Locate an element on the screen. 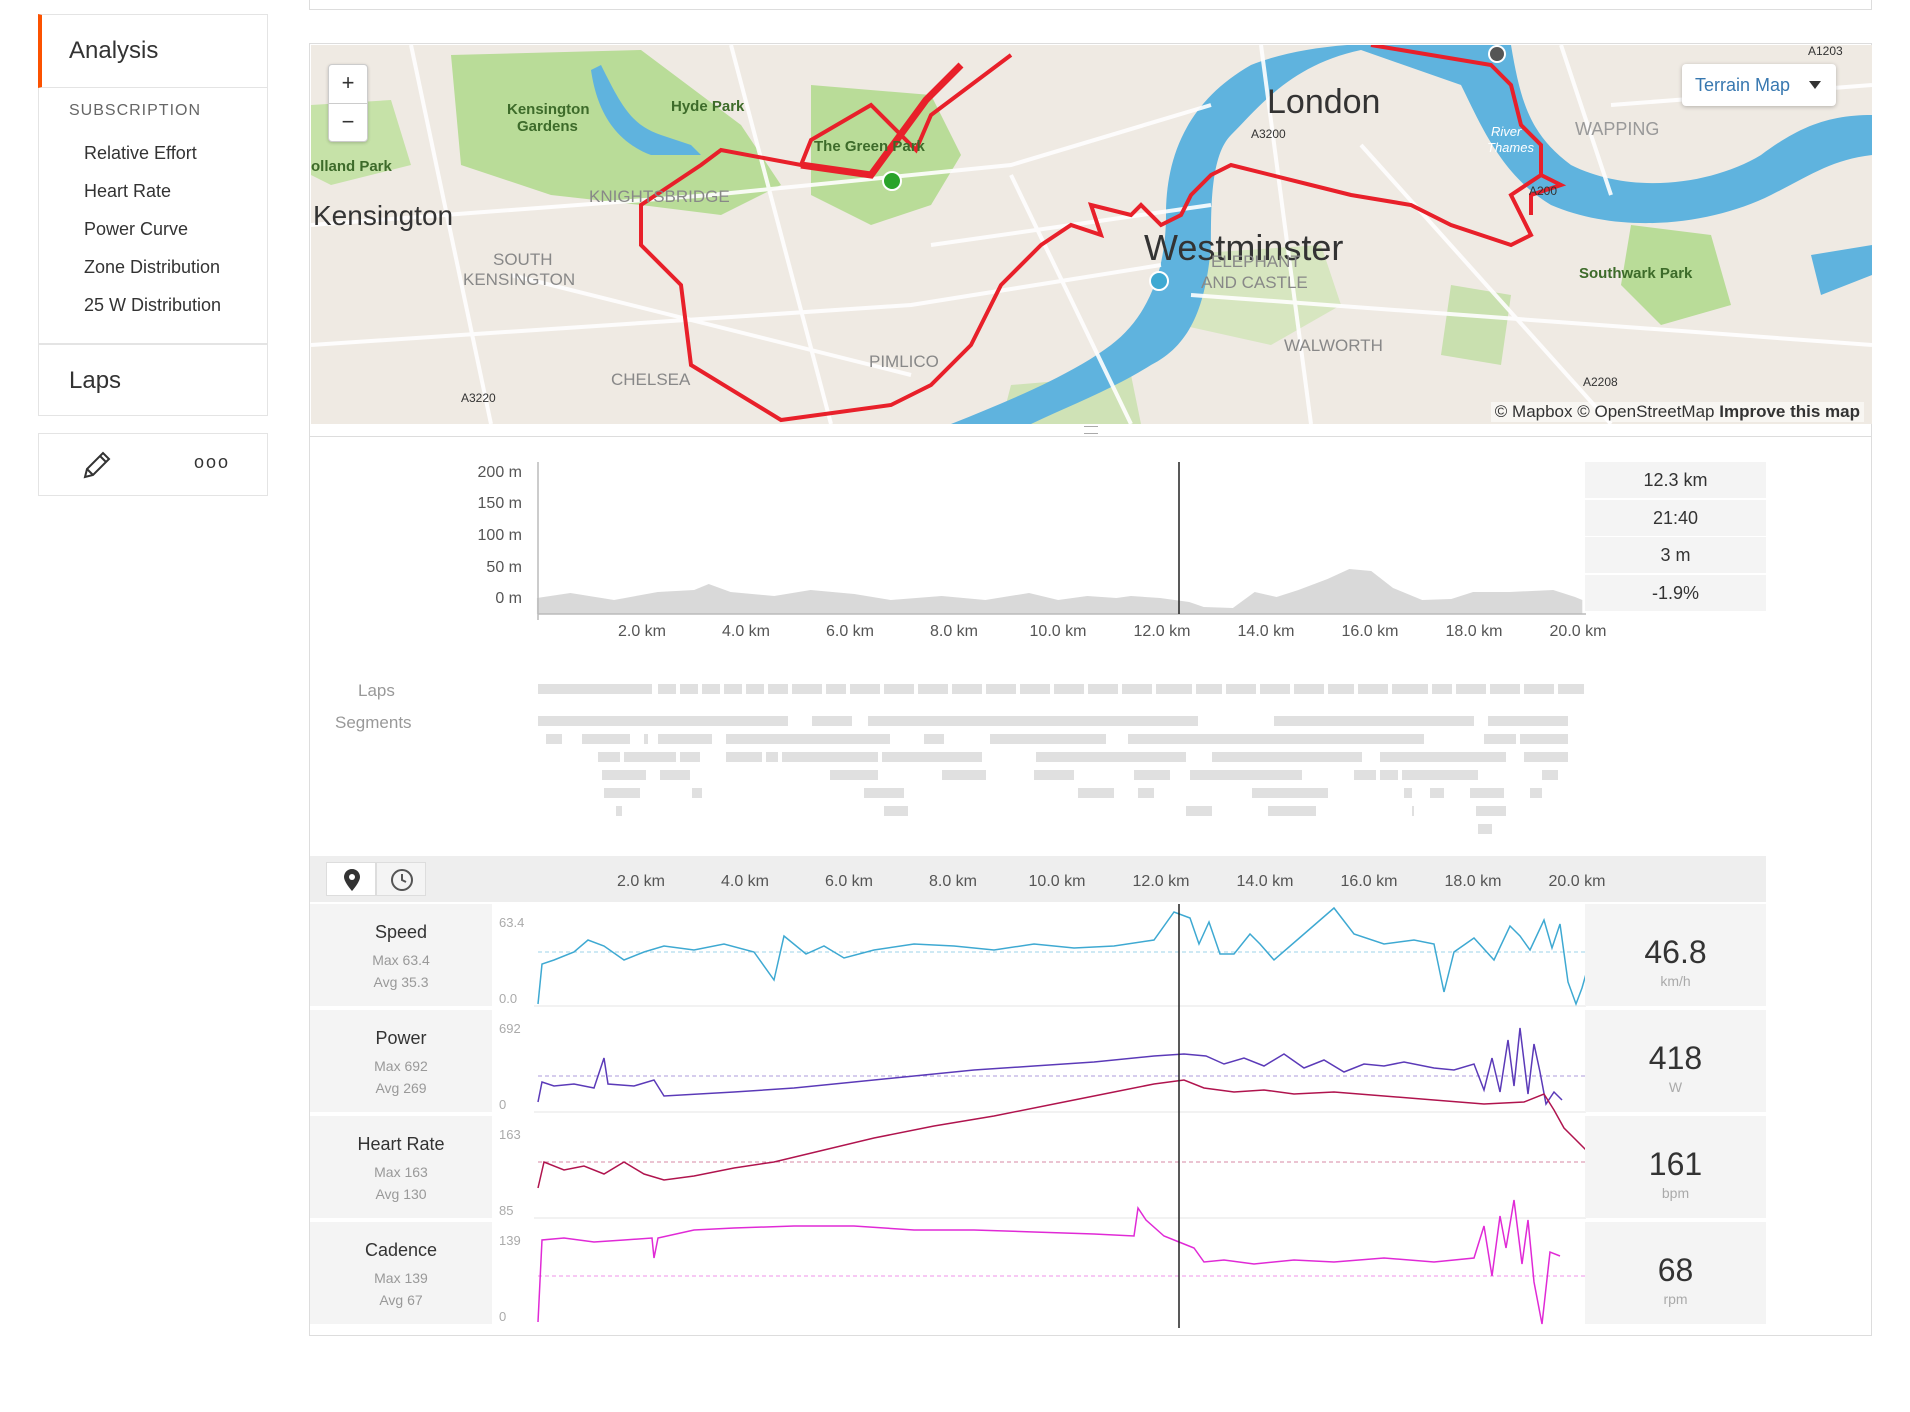 The height and width of the screenshot is (1412, 1910). improve-map-link: Improve this map is located at coordinates (1789, 411).